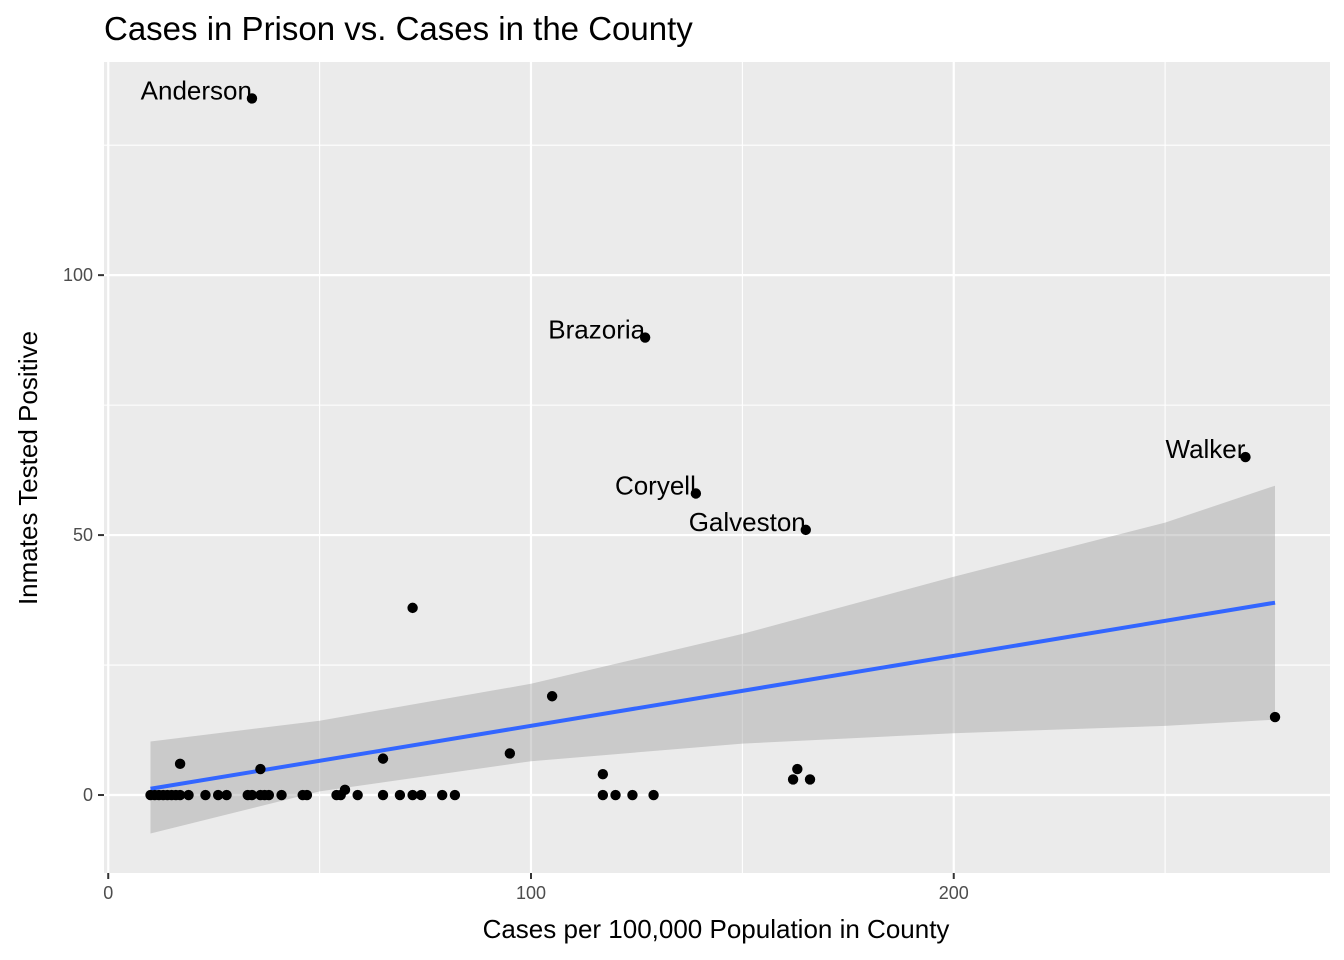 Image resolution: width=1344 pixels, height=960 pixels. I want to click on point-label: Anderson, so click(196, 90).